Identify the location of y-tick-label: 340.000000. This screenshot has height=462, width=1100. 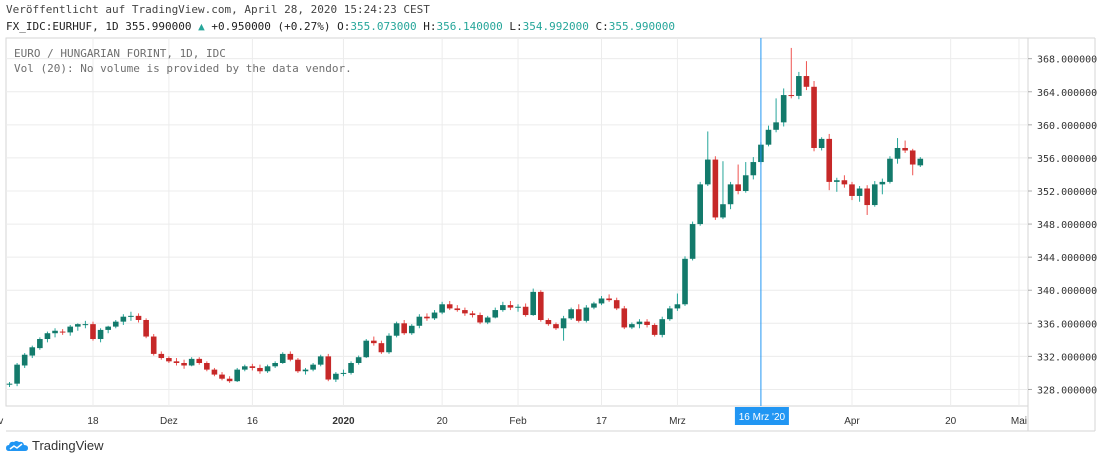
(1067, 291).